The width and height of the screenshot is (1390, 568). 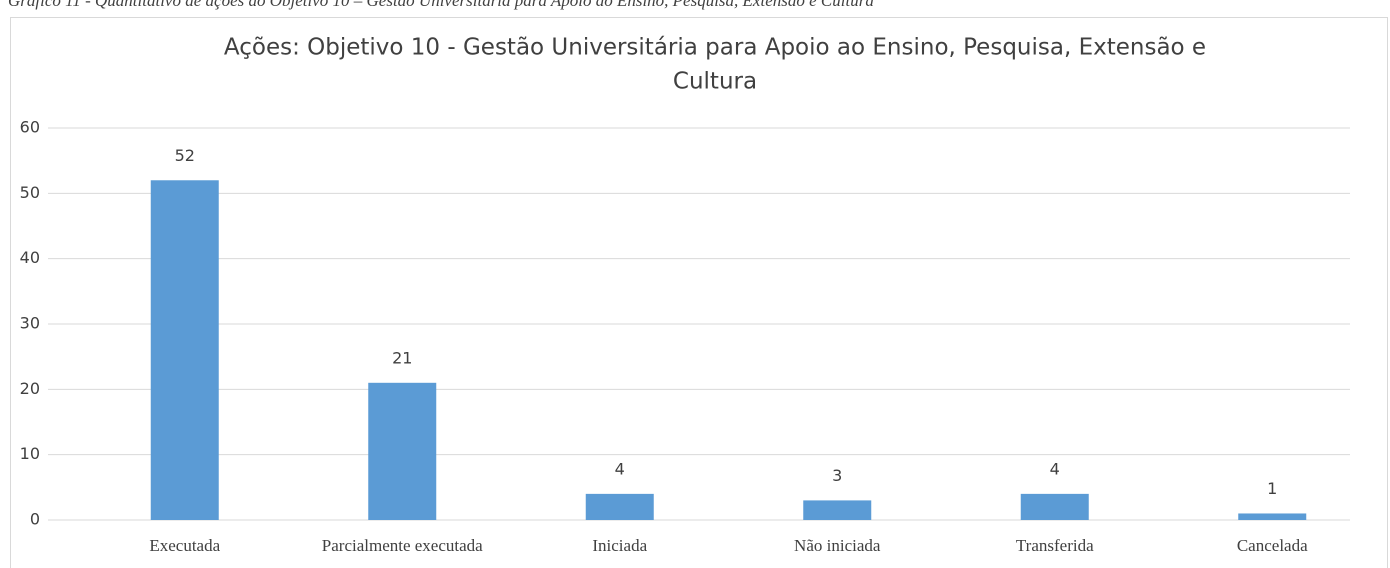 What do you see at coordinates (715, 82) in the screenshot?
I see `chart-title: Cultura` at bounding box center [715, 82].